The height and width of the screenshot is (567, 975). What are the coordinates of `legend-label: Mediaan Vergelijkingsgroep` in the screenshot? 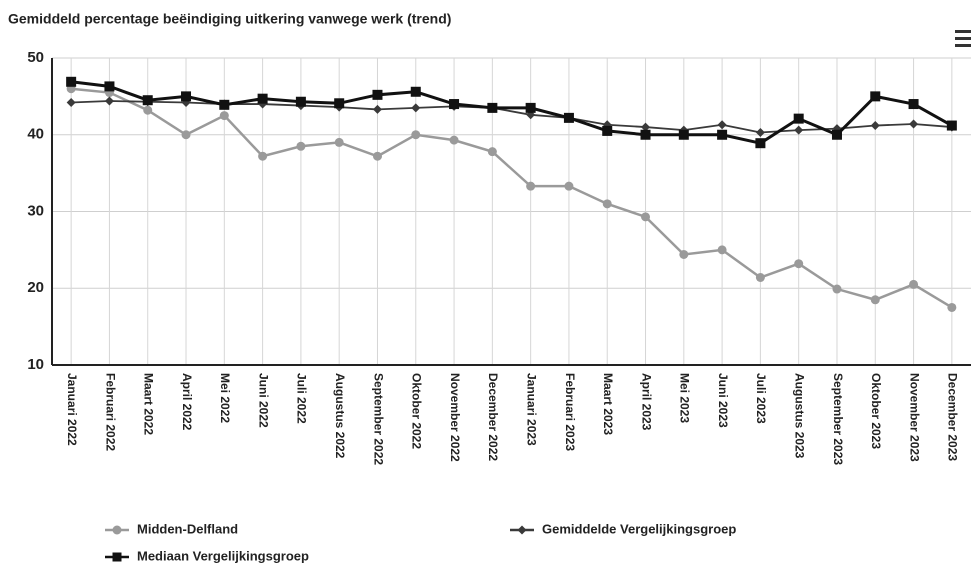 It's located at (223, 555).